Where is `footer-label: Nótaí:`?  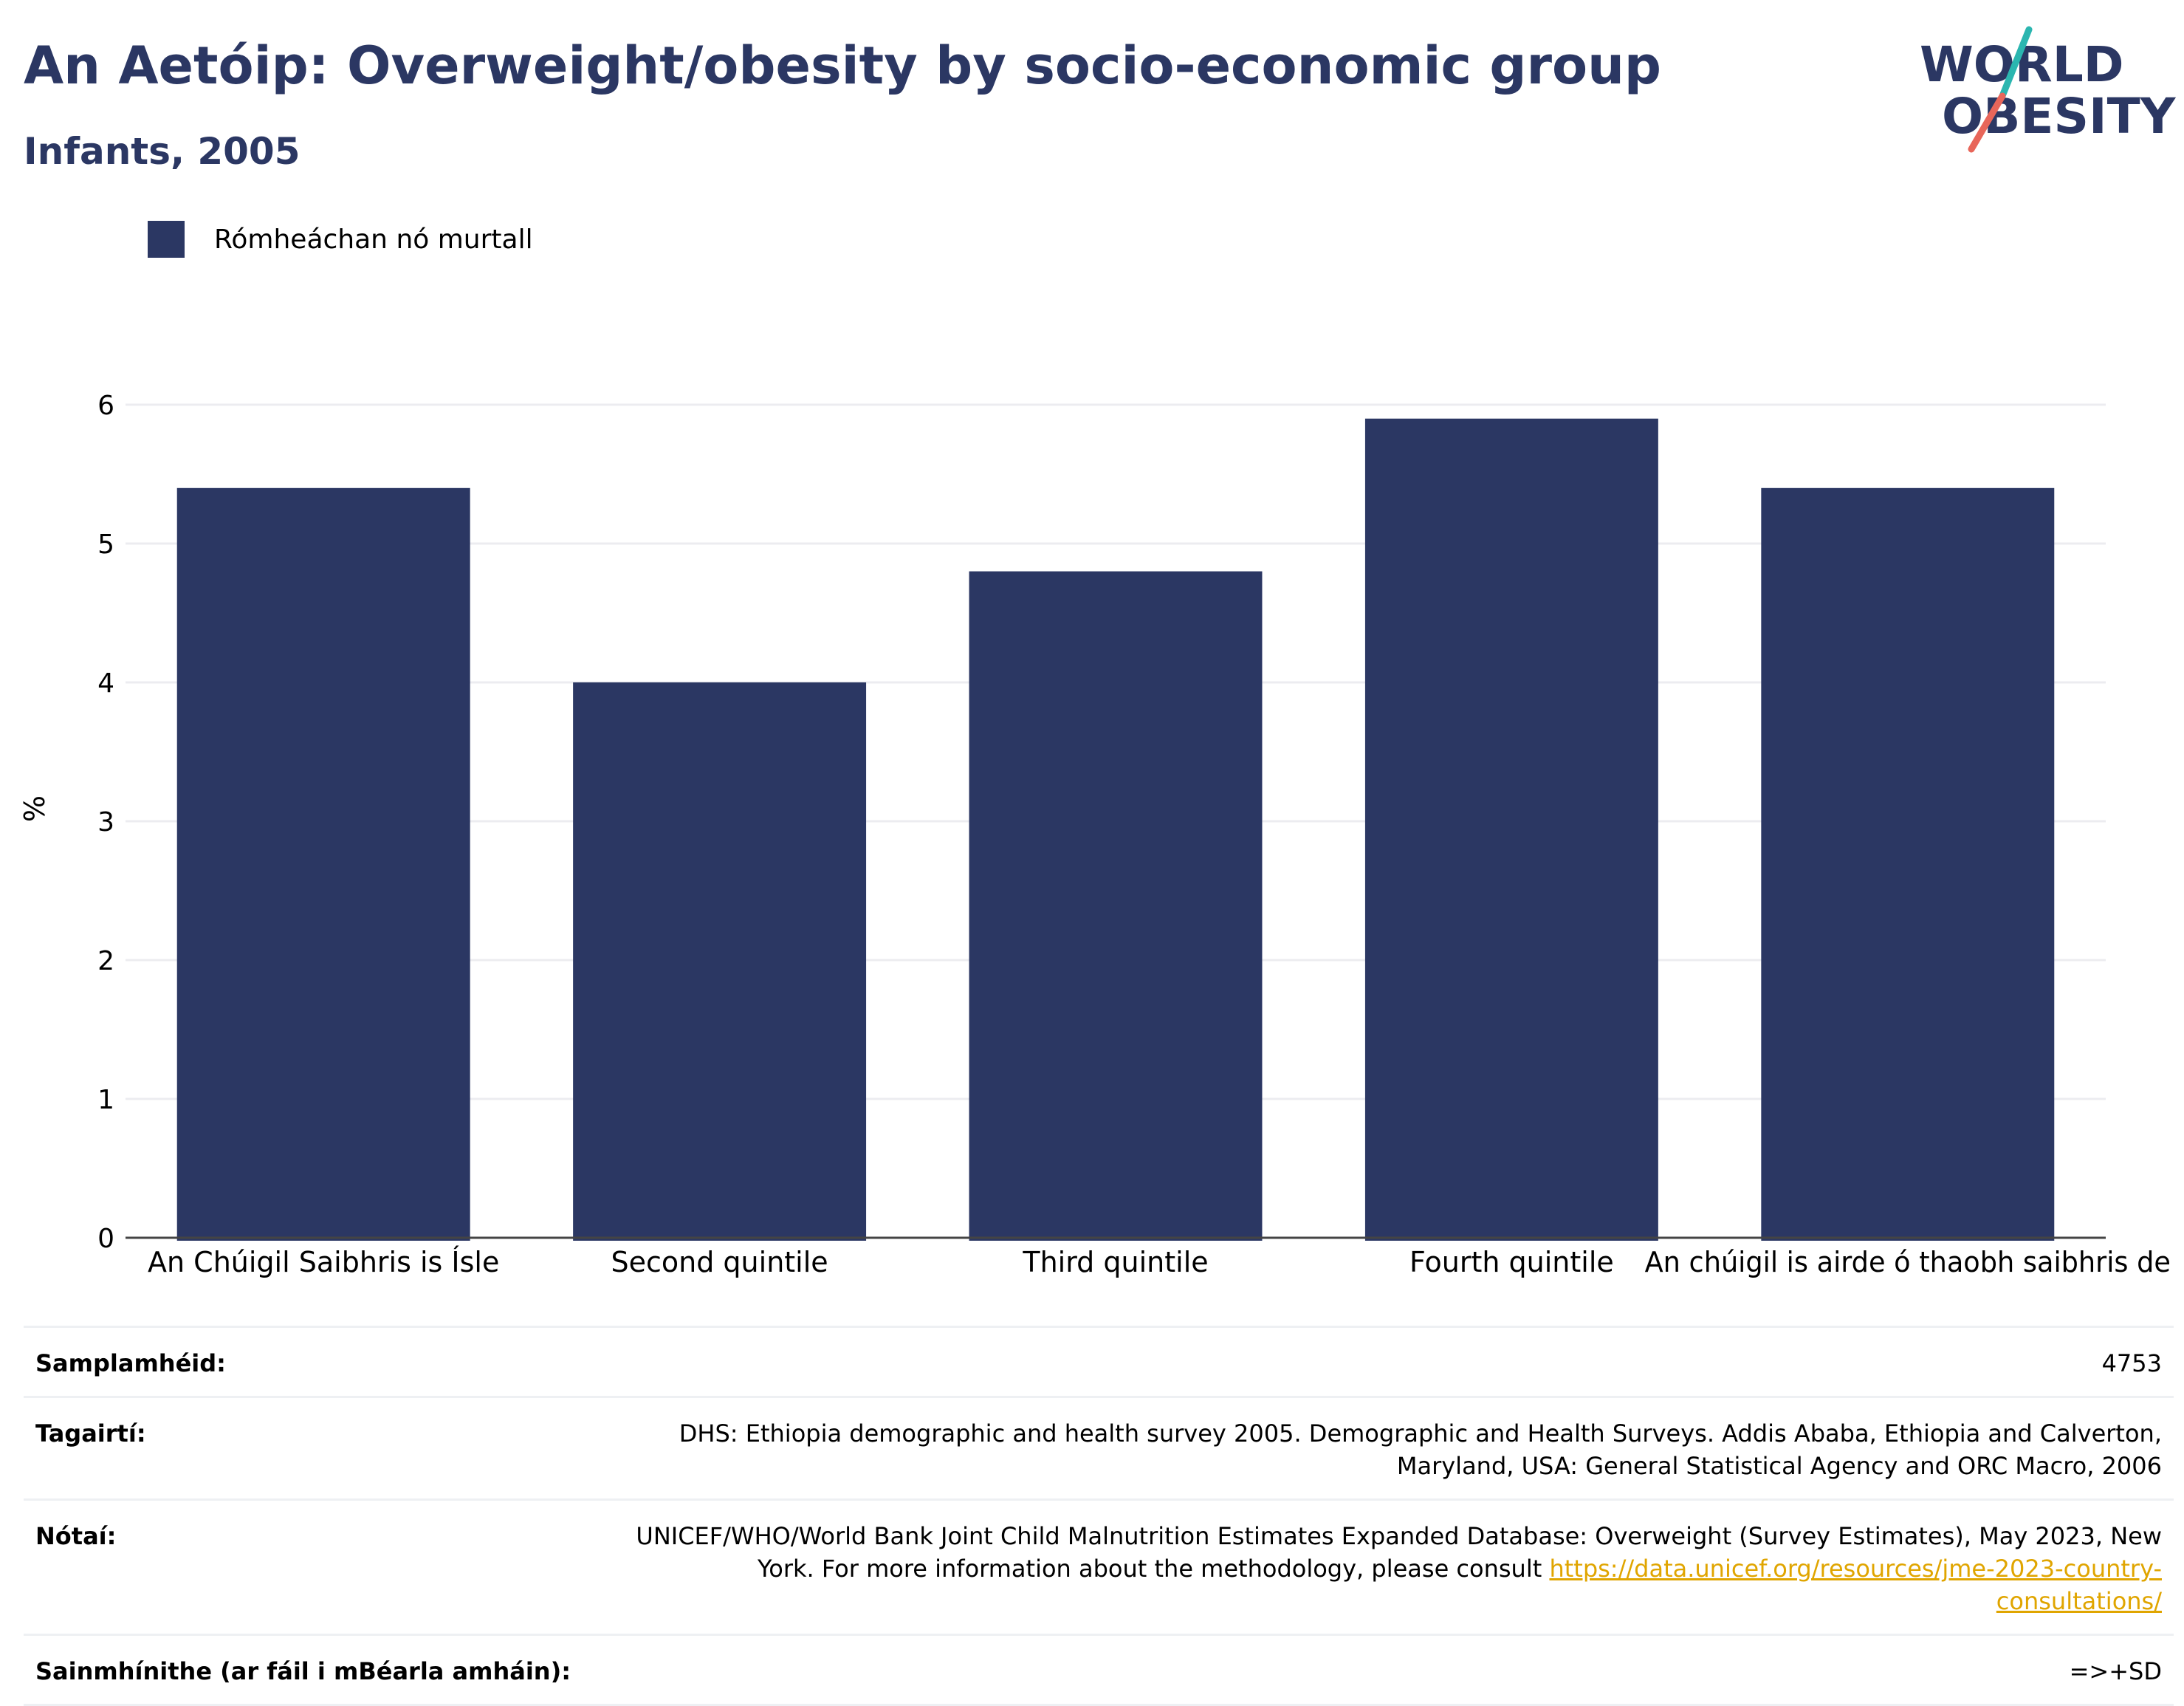 footer-label: Nótaí: is located at coordinates (76, 1536).